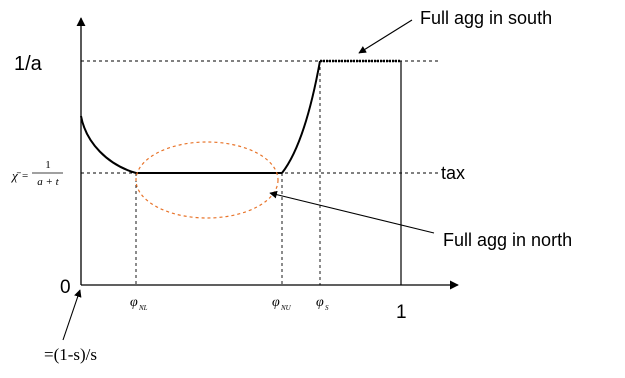 Image resolution: width=625 pixels, height=378 pixels. Describe the element at coordinates (276, 302) in the screenshot. I see `label-phi-nu: φ` at that location.